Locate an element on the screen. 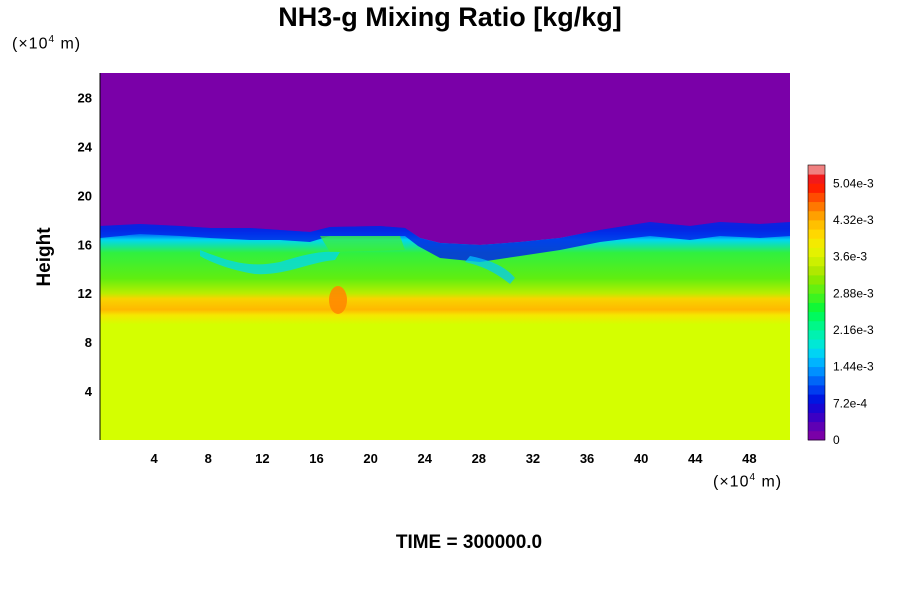 The height and width of the screenshot is (600, 900). y-tick-label: 28 is located at coordinates (85, 97).